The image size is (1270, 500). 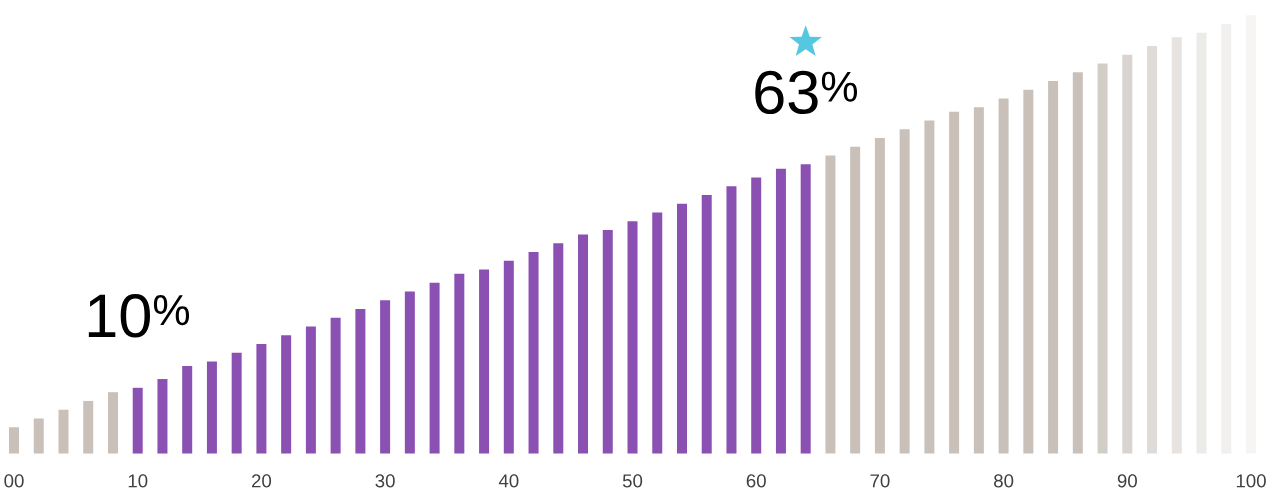 What do you see at coordinates (1251, 481) in the screenshot?
I see `x-tick-label: 100` at bounding box center [1251, 481].